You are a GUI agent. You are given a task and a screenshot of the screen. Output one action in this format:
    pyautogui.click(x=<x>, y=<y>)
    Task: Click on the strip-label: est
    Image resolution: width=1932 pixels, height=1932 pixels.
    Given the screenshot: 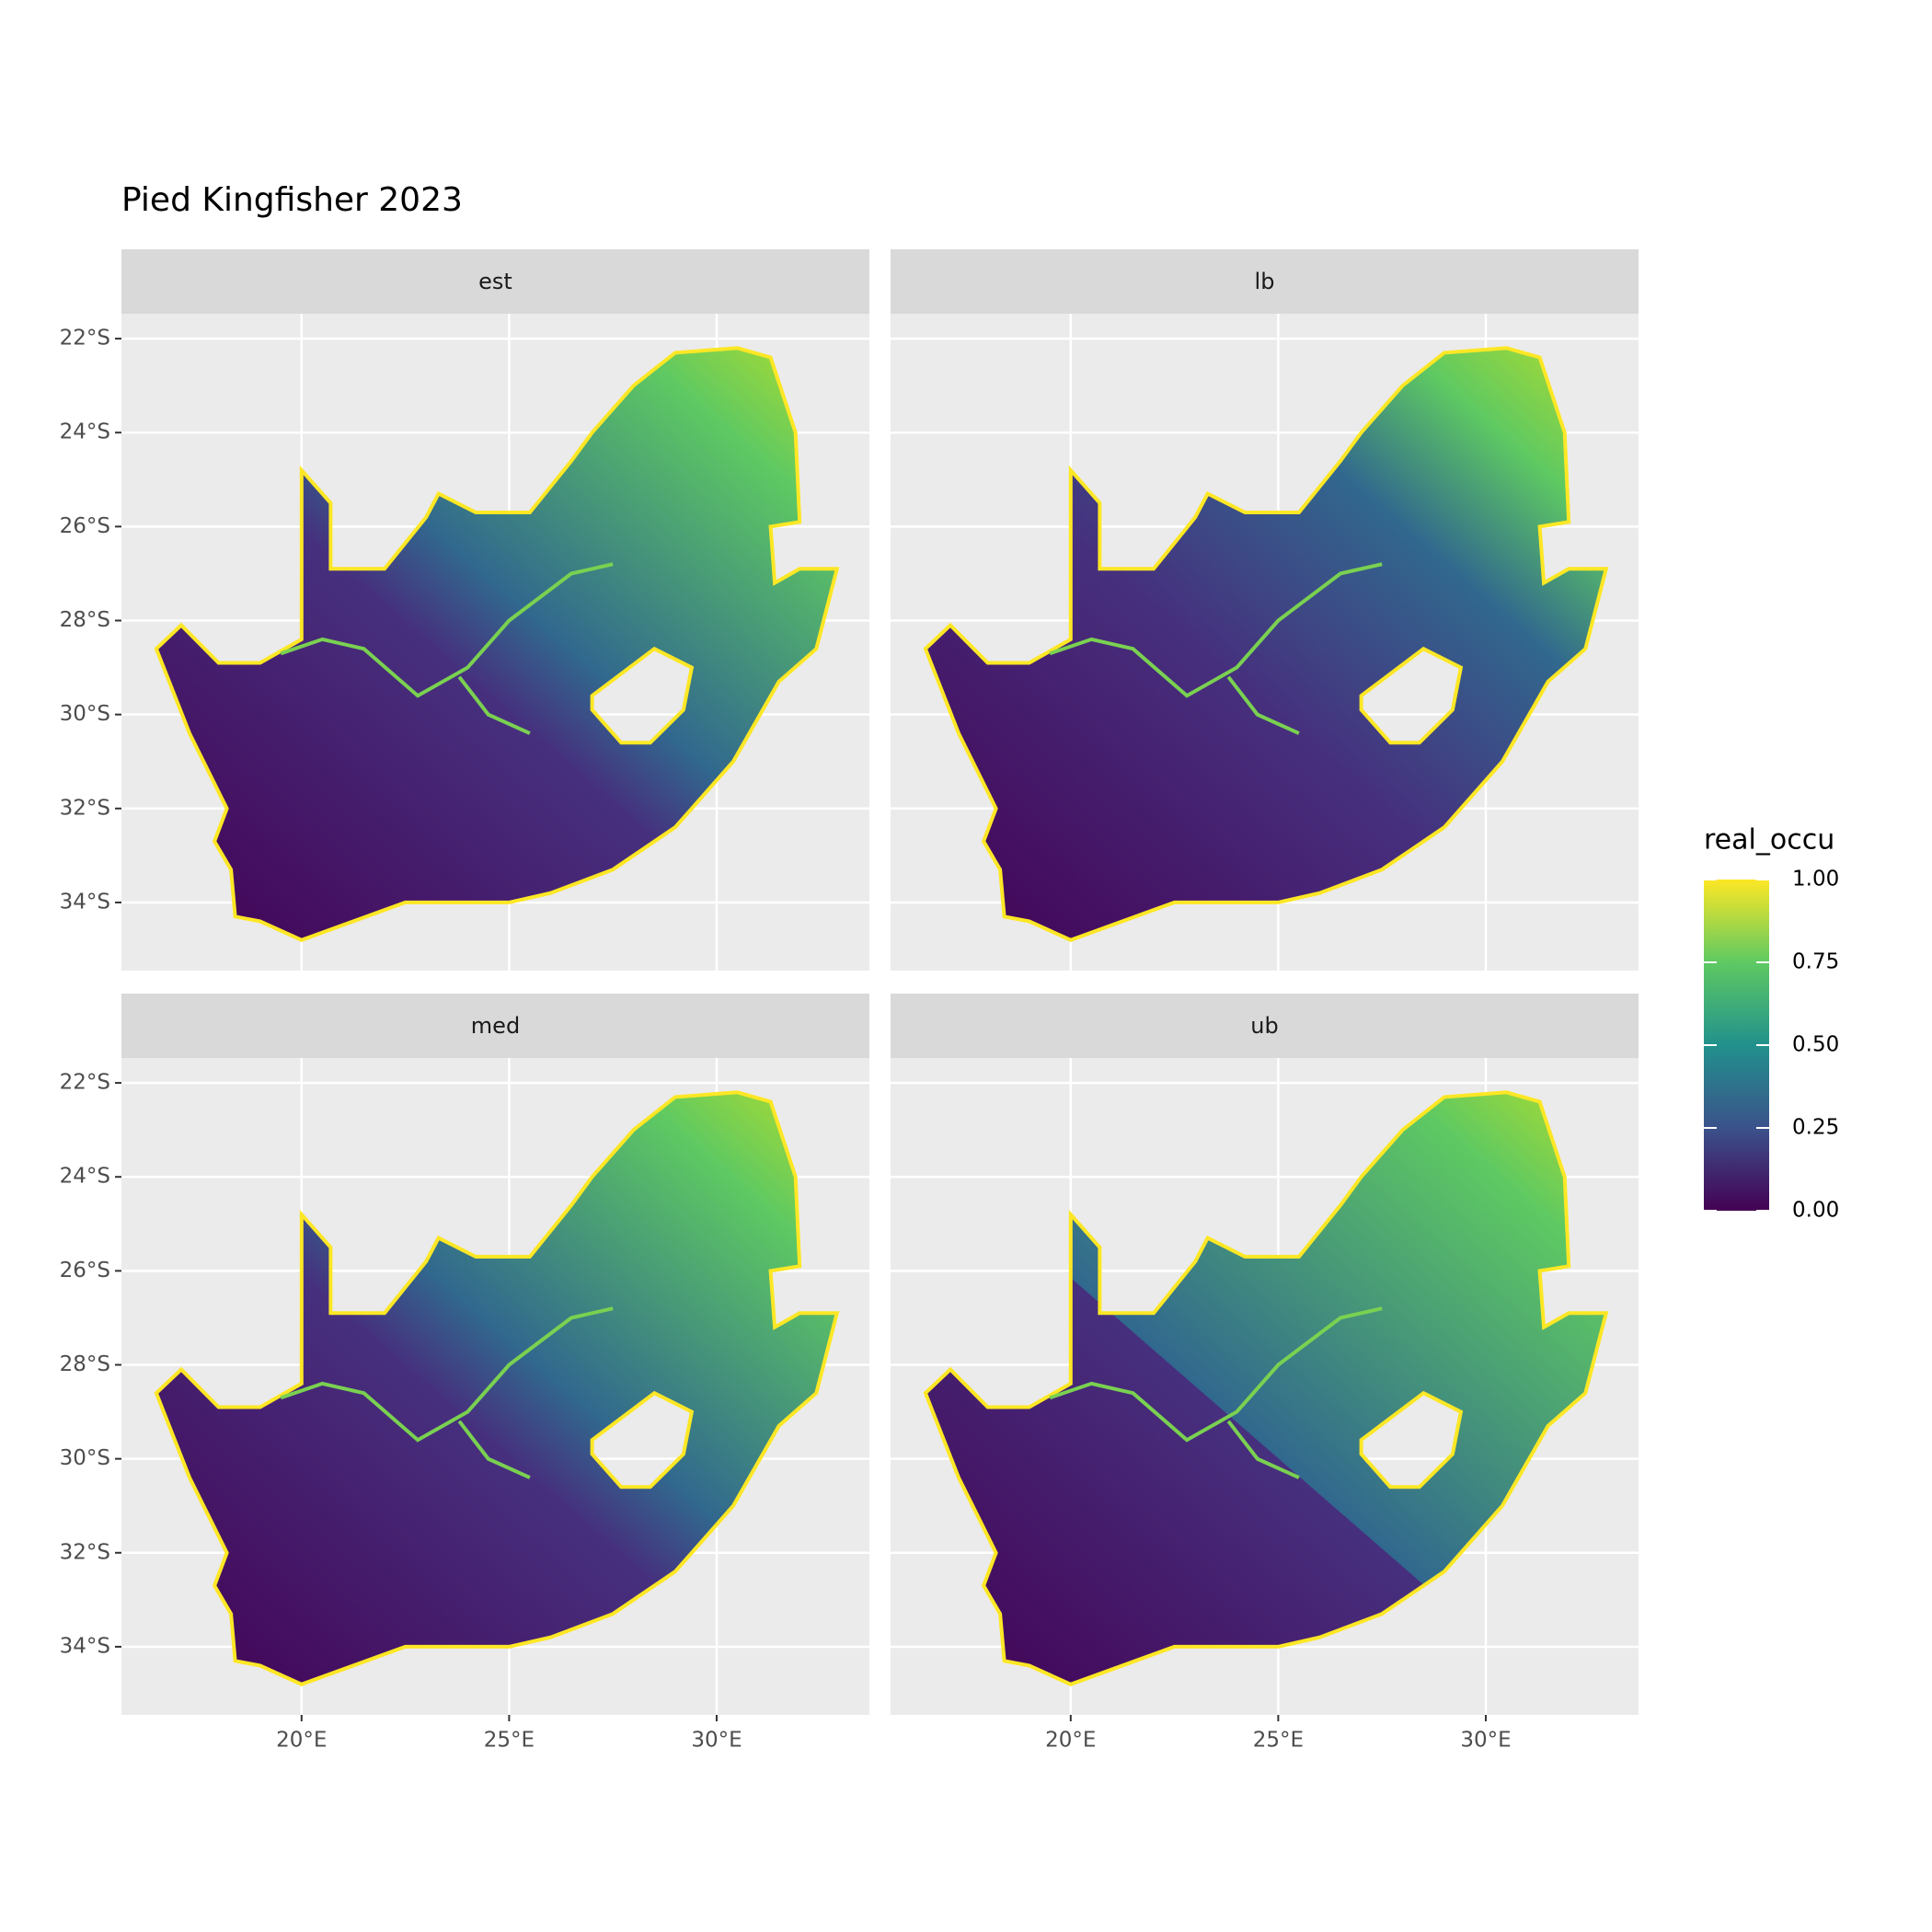 What is the action you would take?
    pyautogui.click(x=495, y=281)
    